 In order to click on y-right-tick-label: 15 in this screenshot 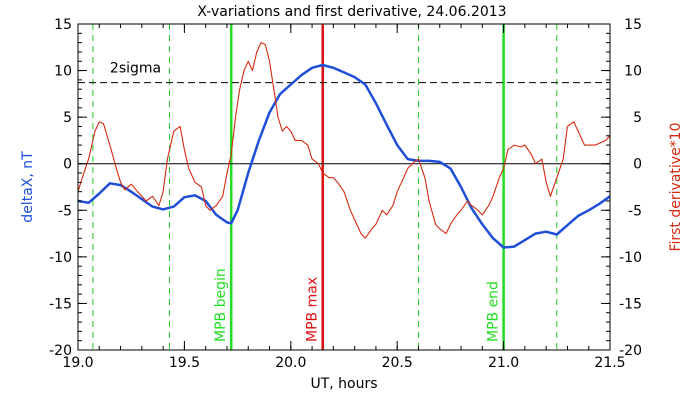, I will do `click(633, 25)`.